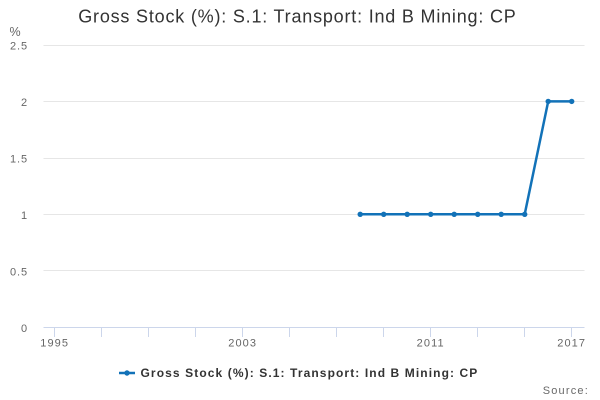 This screenshot has height=400, width=600. I want to click on svg-text: 2011, so click(431, 343).